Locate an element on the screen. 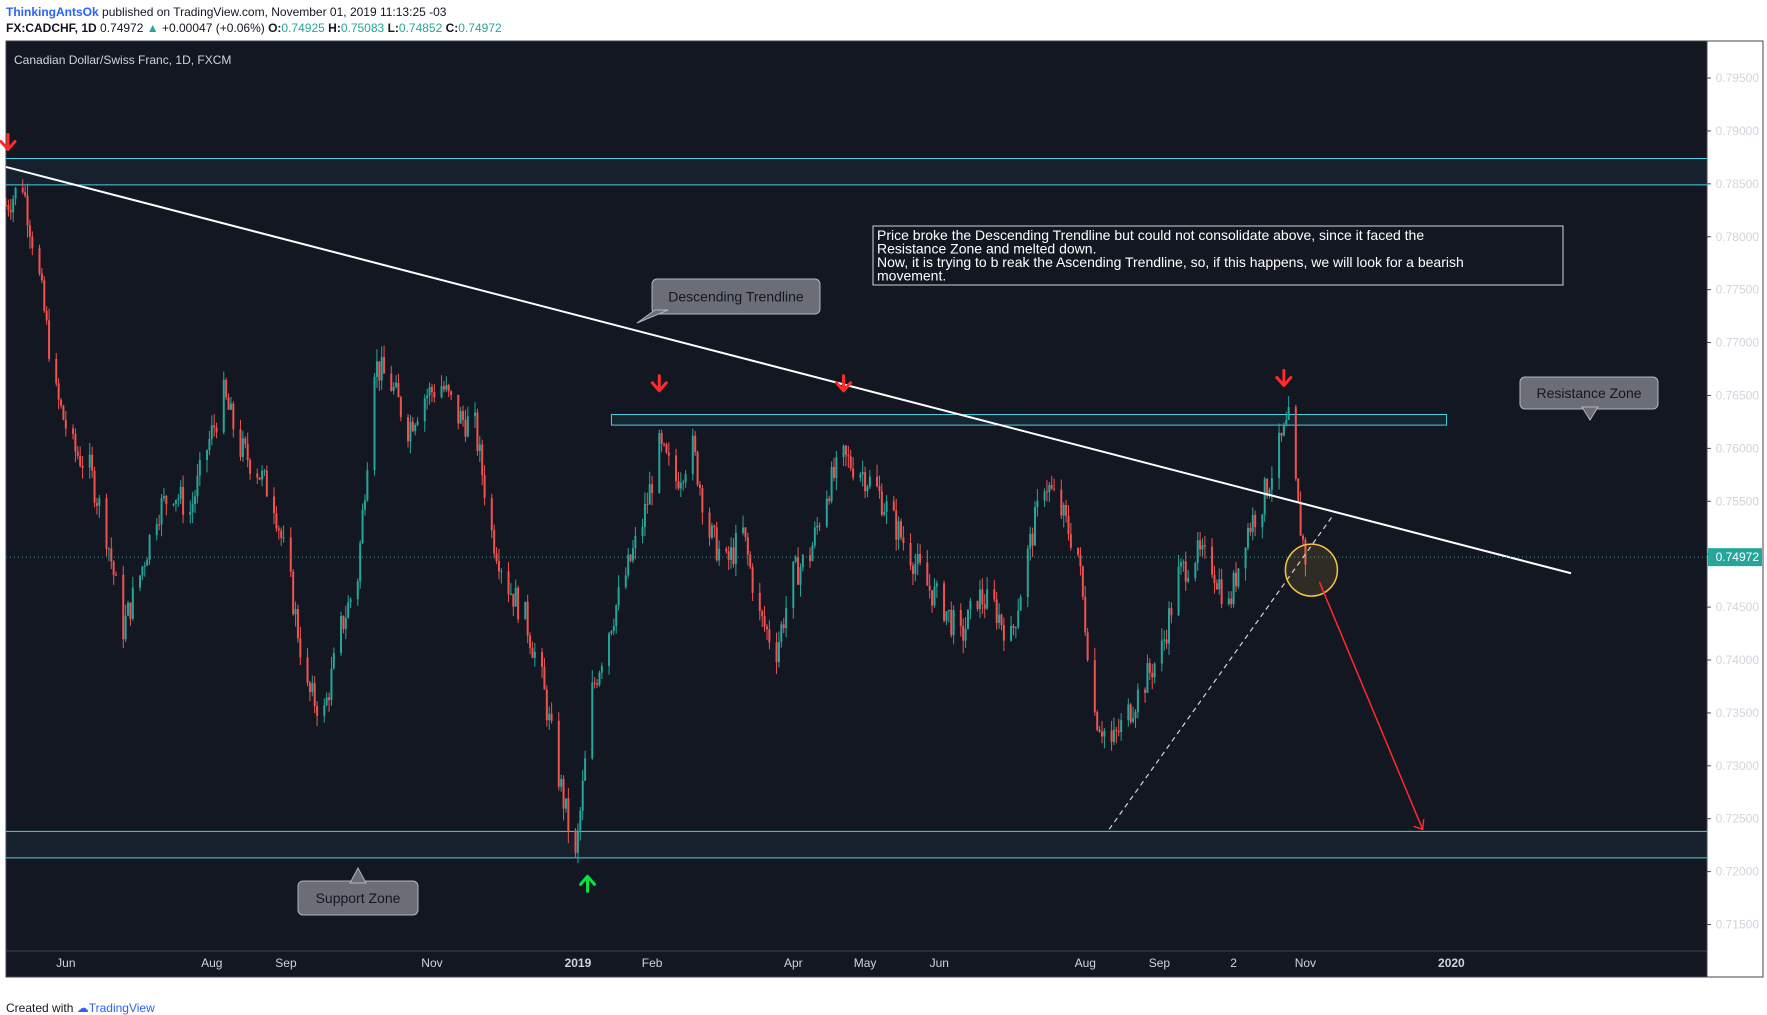 This screenshot has width=1767, height=1015. time-tick-label: May is located at coordinates (865, 963).